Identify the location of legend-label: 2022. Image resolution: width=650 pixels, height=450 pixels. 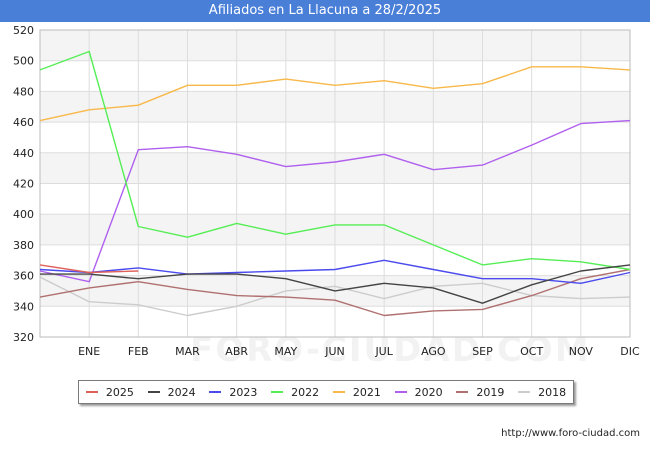
(305, 392).